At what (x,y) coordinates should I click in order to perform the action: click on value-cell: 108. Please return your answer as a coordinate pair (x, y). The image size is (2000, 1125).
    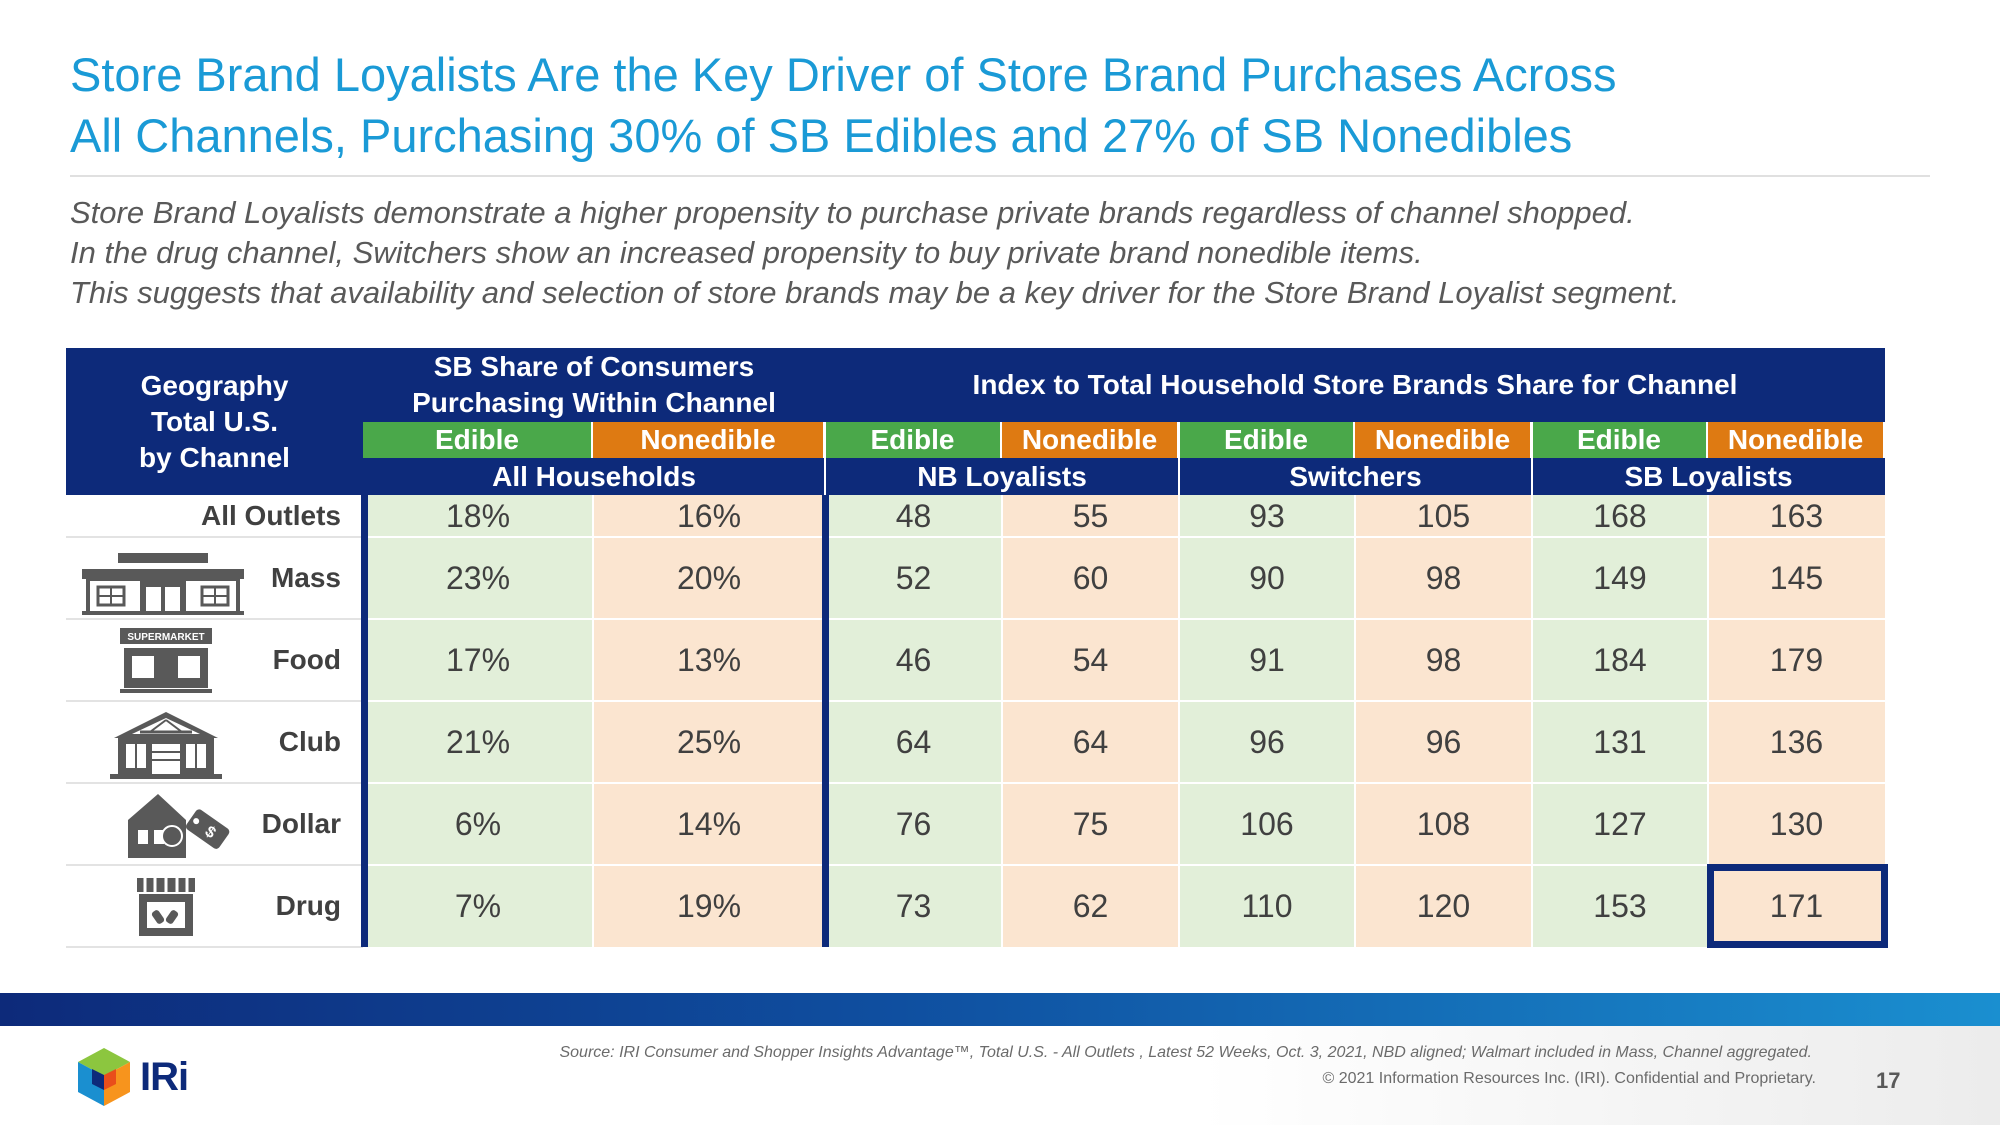
    Looking at the image, I should click on (1443, 824).